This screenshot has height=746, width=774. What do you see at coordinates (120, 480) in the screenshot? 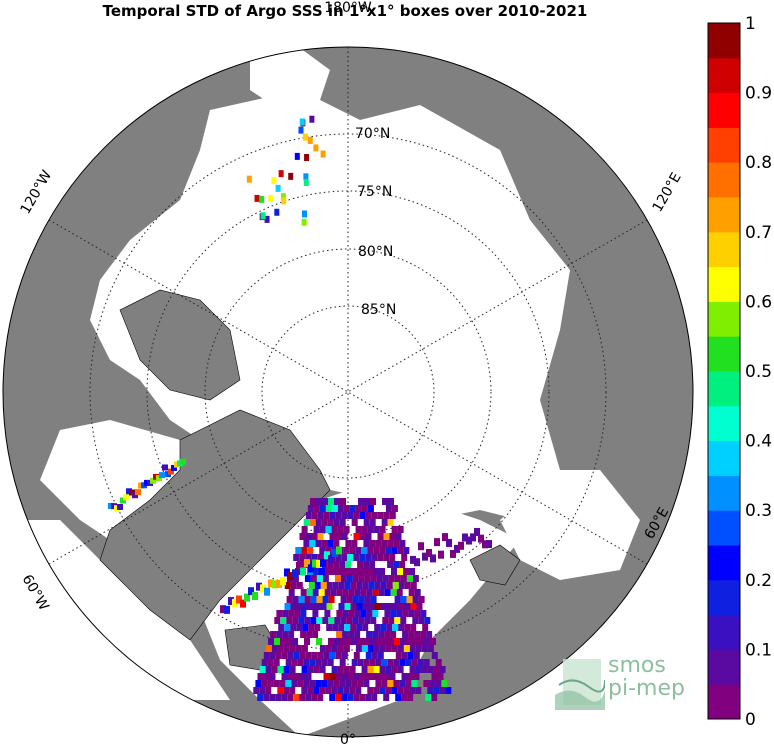
I see `baffin-bay` at bounding box center [120, 480].